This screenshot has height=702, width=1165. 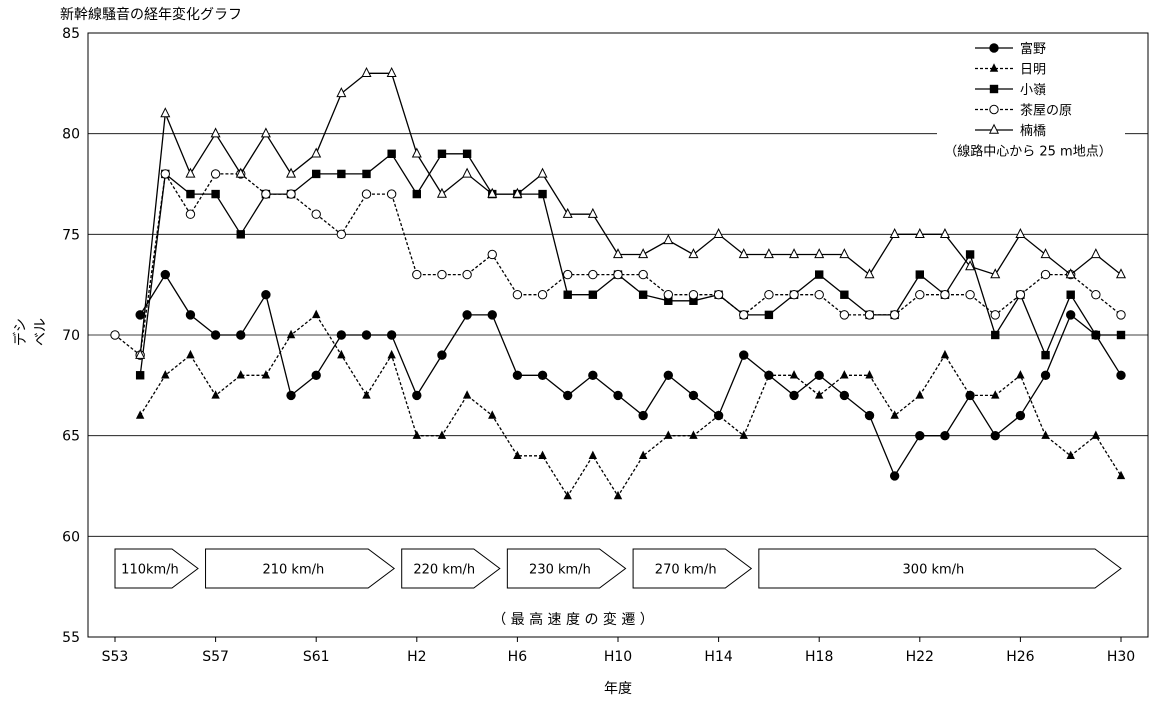 I want to click on x-tick-label: H6, so click(x=518, y=657).